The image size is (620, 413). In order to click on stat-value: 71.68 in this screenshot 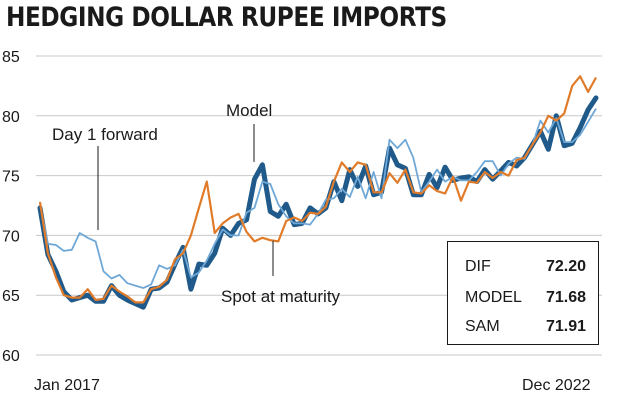, I will do `click(565, 297)`.